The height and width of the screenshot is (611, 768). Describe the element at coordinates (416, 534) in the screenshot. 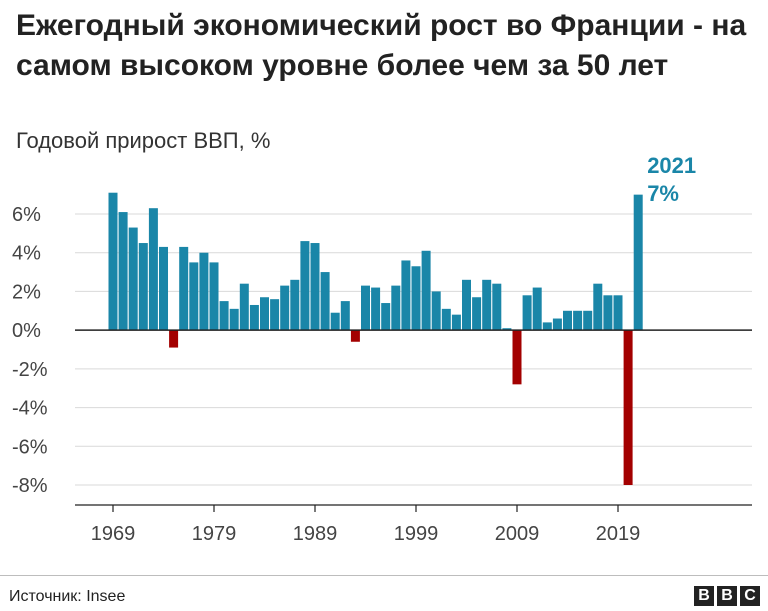

I see `x-tick-label: 1999` at that location.